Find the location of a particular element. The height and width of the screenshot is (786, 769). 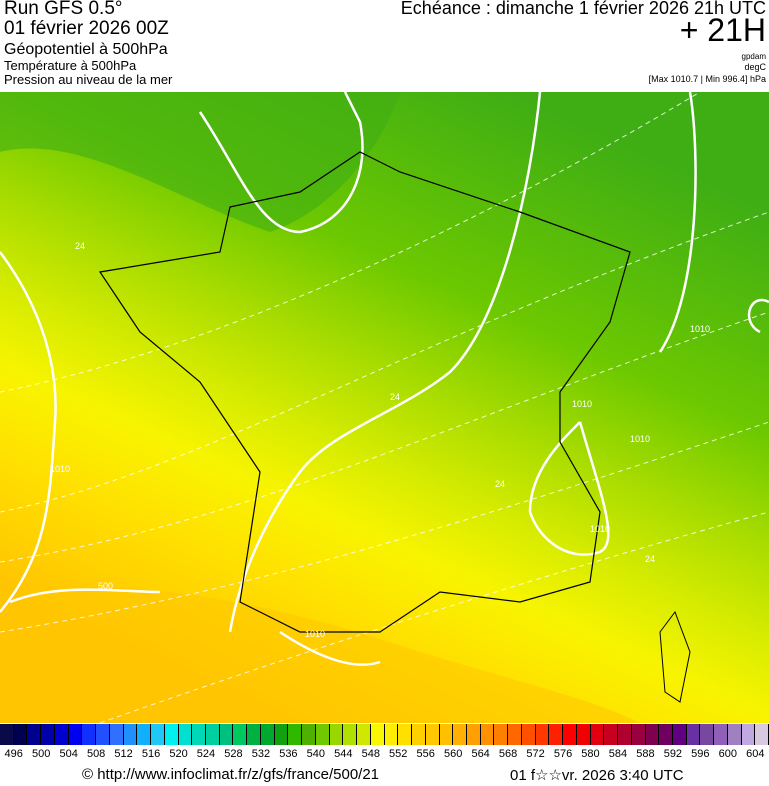

colorbar-label: 512 is located at coordinates (123, 754).